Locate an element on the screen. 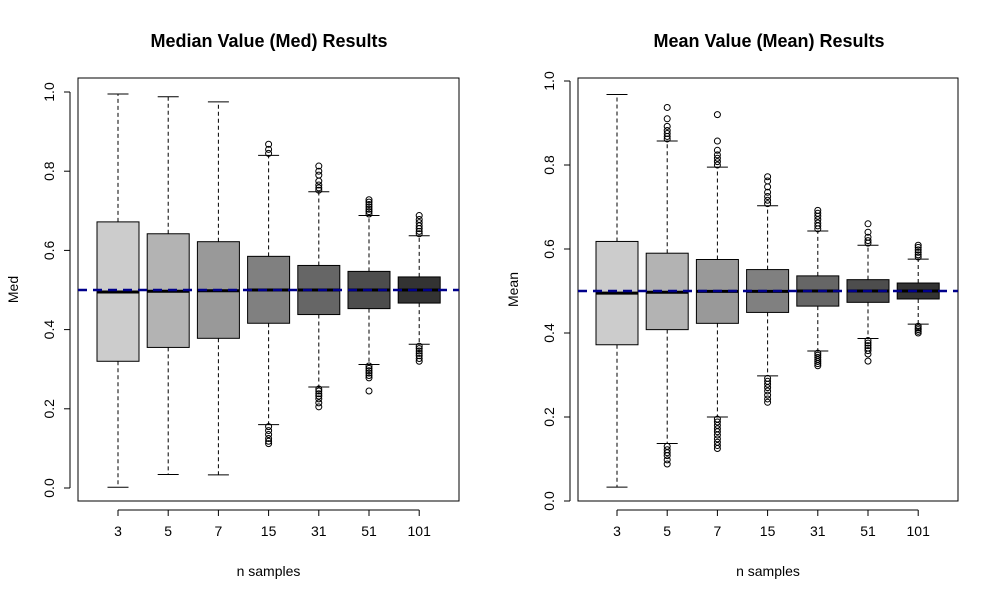  y-tick-label: 0.8 is located at coordinates (549, 165).